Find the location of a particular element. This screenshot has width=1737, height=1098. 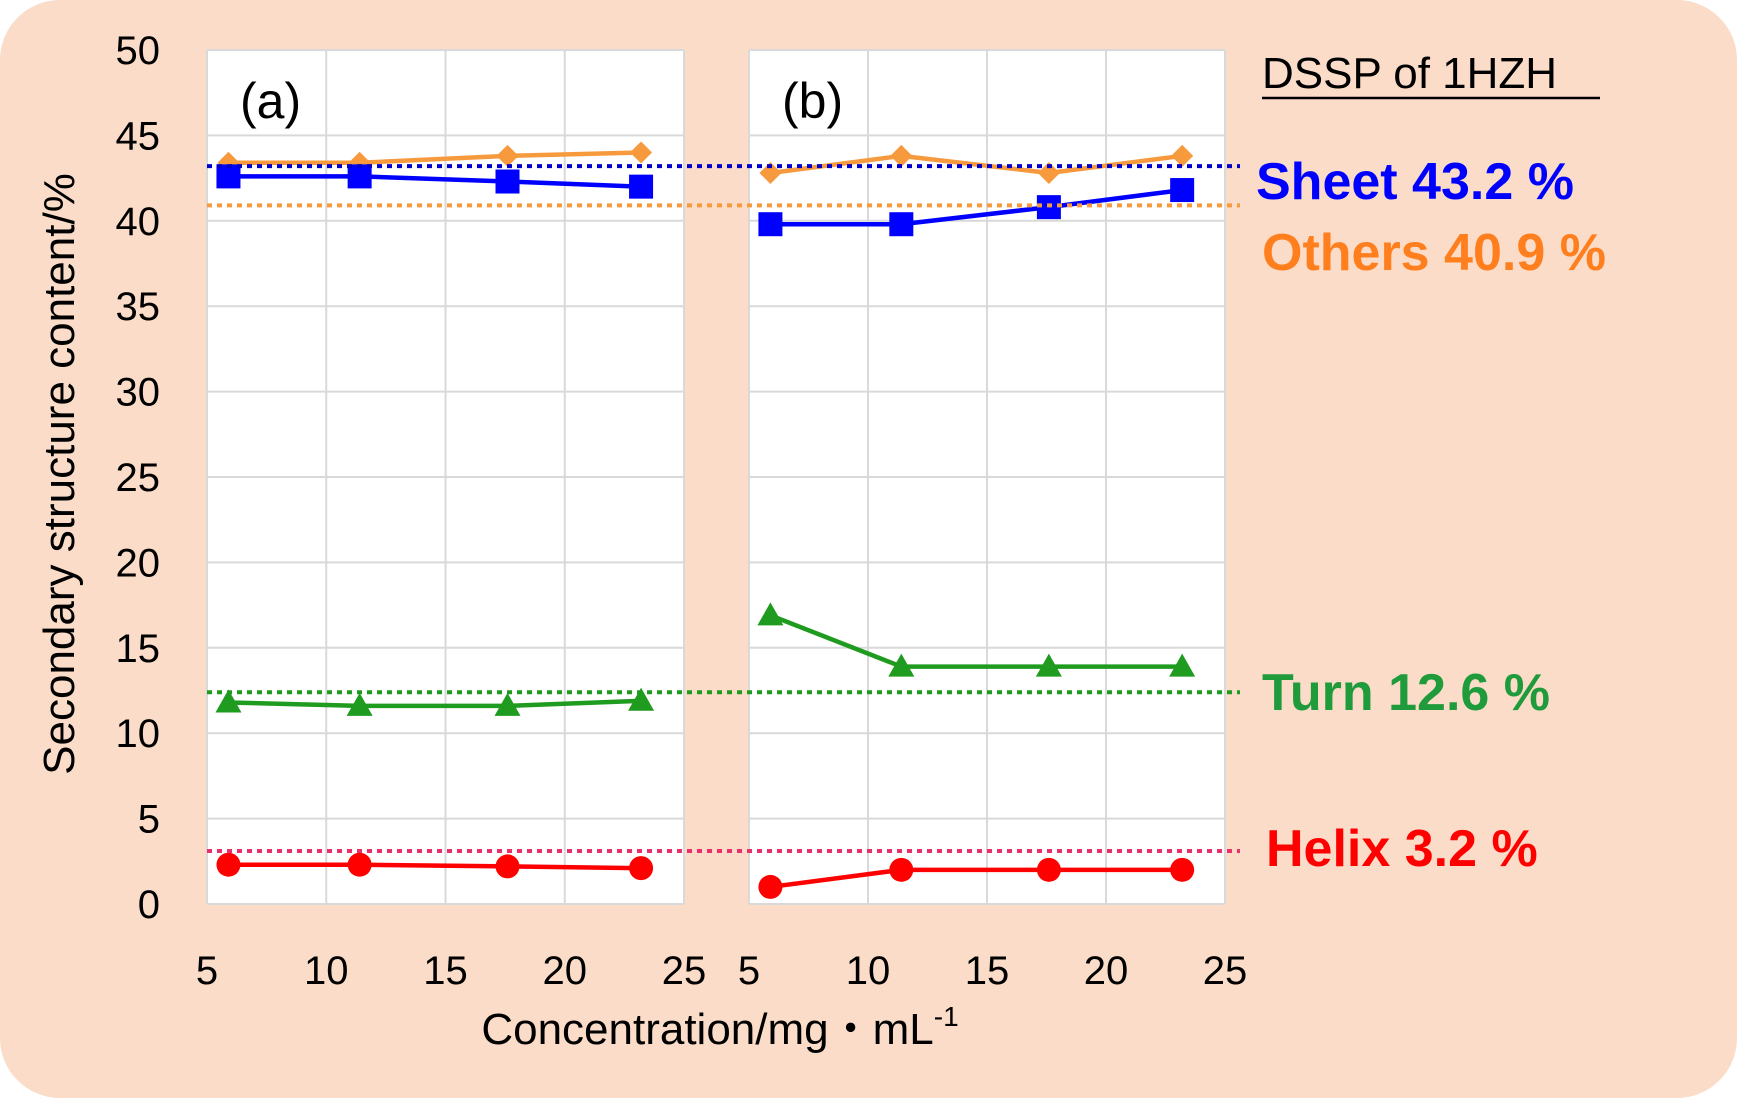

reference-label-helix: Helix 3.2 % is located at coordinates (1402, 849).